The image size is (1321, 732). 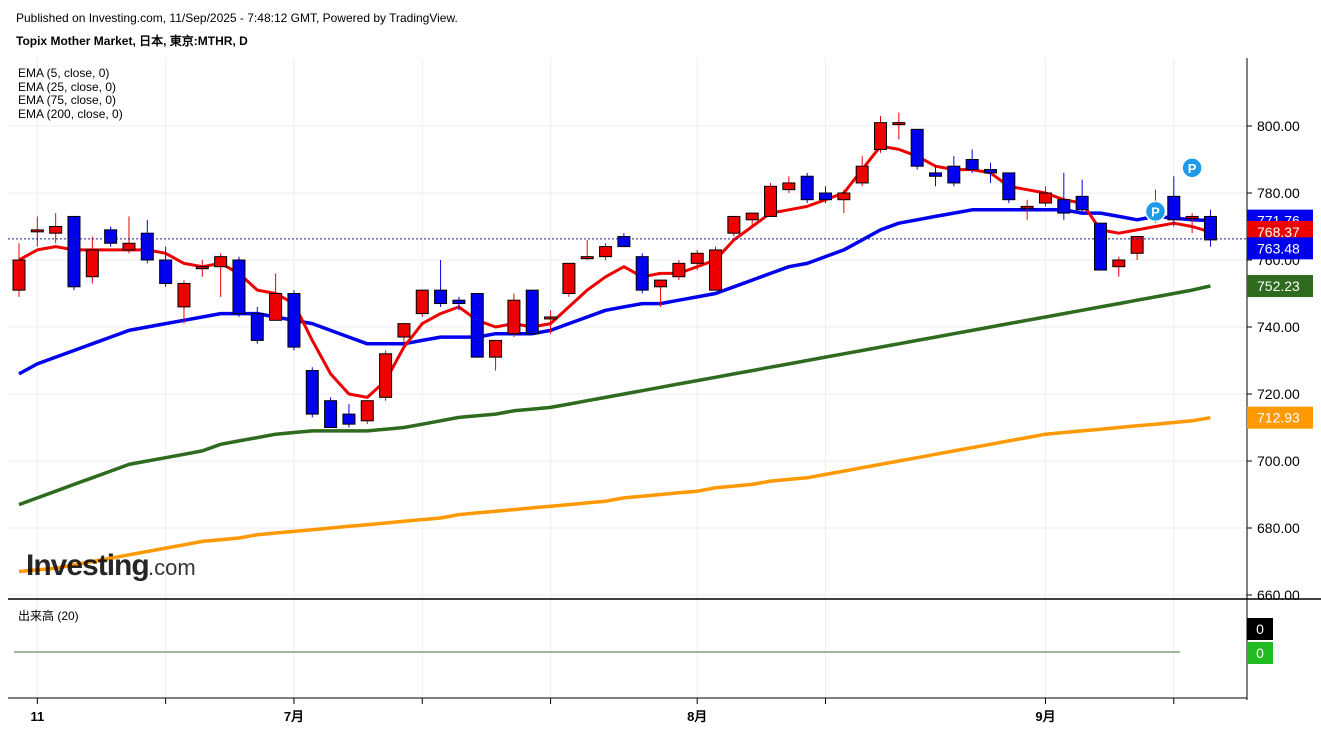 I want to click on volume-readout-bg, so click(x=1260, y=653).